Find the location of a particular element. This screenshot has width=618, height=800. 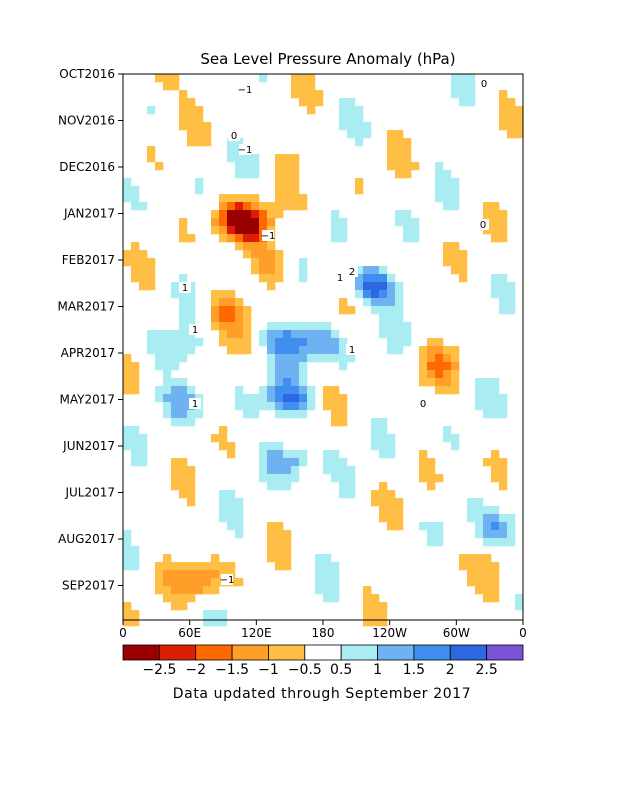

contour-label: 1 is located at coordinates (195, 404).